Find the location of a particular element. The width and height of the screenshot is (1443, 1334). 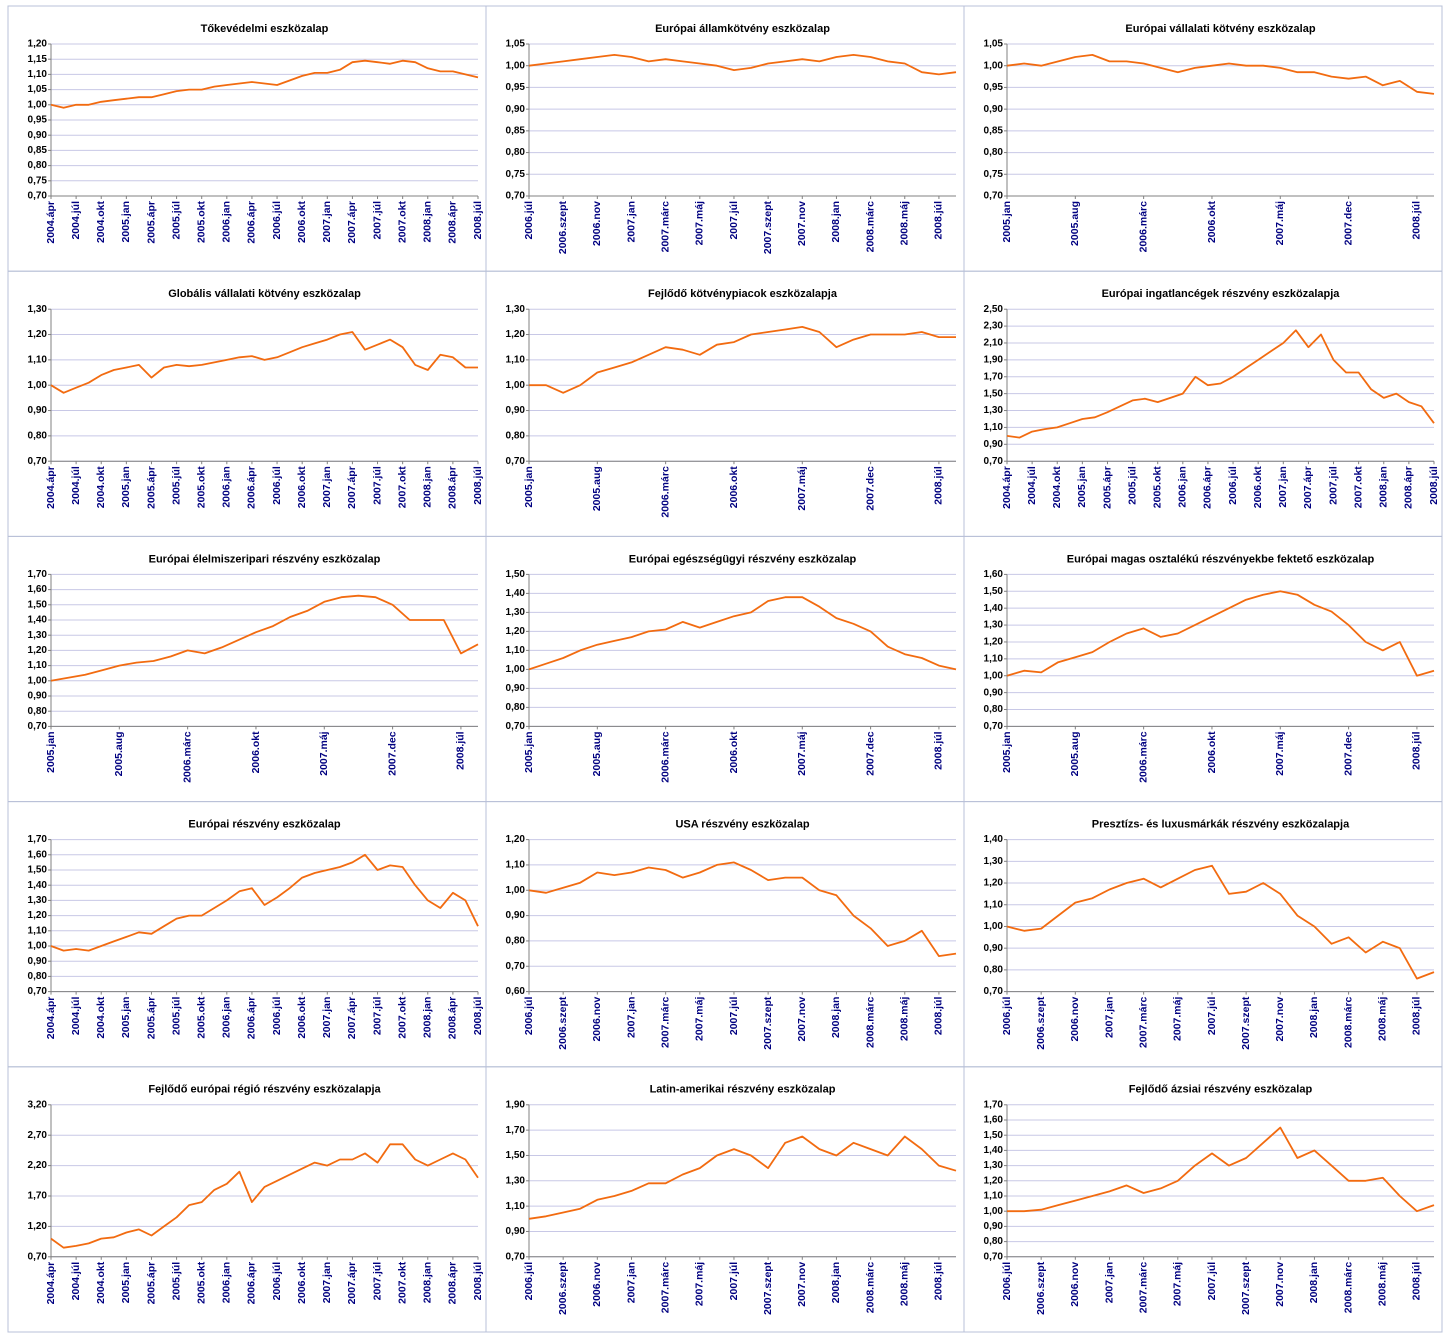

x-tick-label: 2006.okt is located at coordinates (1212, 752).